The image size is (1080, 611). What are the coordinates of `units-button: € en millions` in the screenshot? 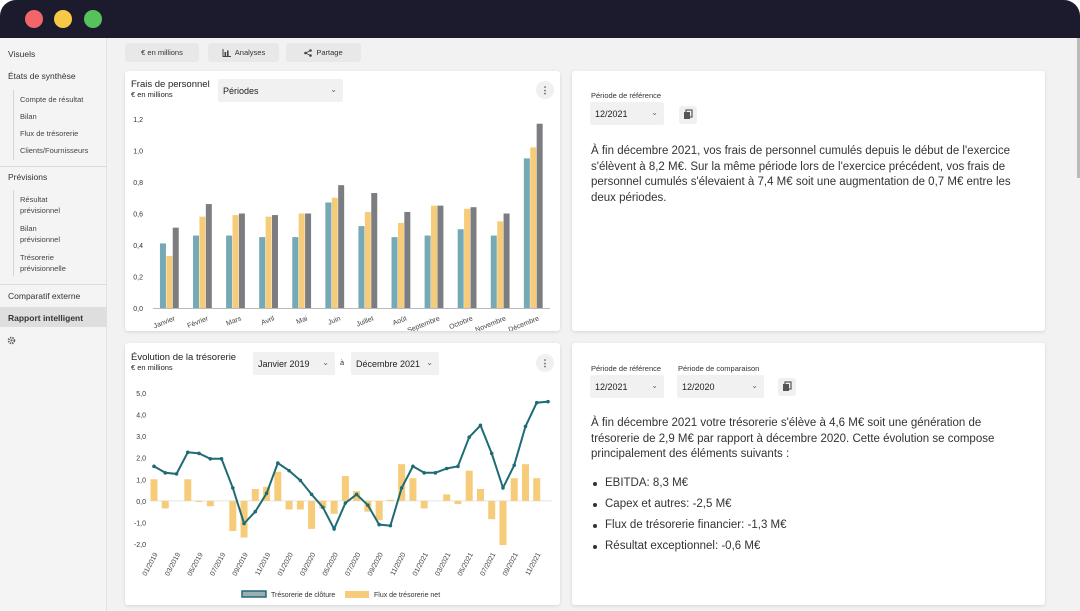 It's located at (162, 52).